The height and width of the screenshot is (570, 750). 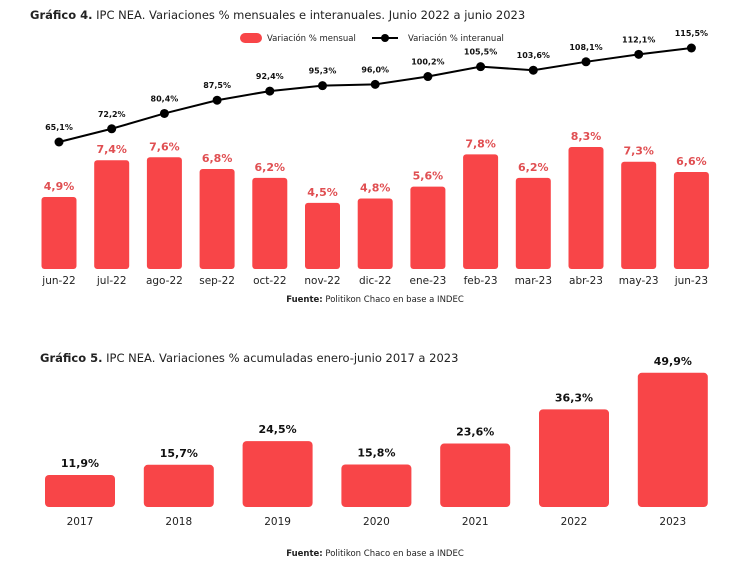 What do you see at coordinates (59, 127) in the screenshot?
I see `line-point-label: 65,1%` at bounding box center [59, 127].